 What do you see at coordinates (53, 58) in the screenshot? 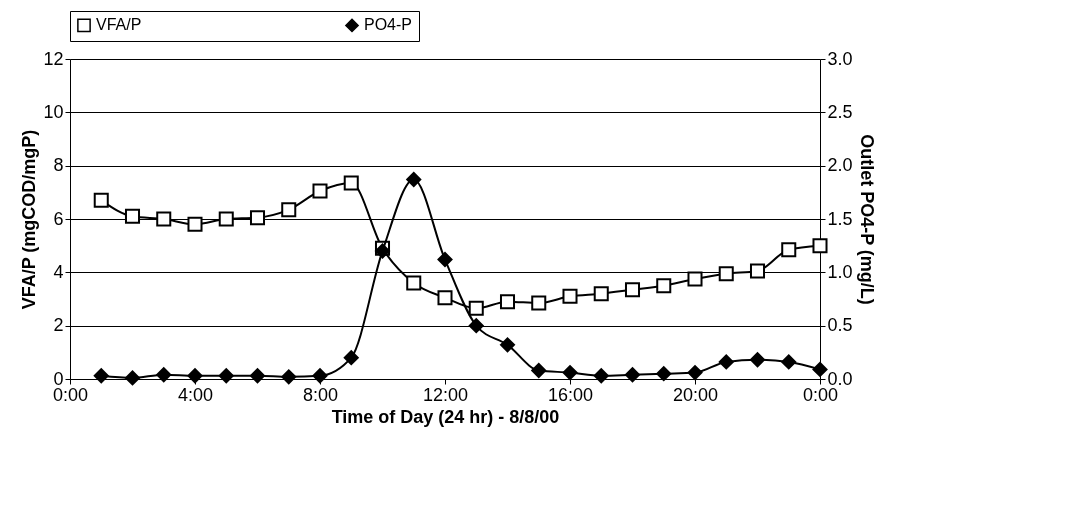
I see `y-tick-label: 12` at bounding box center [53, 58].